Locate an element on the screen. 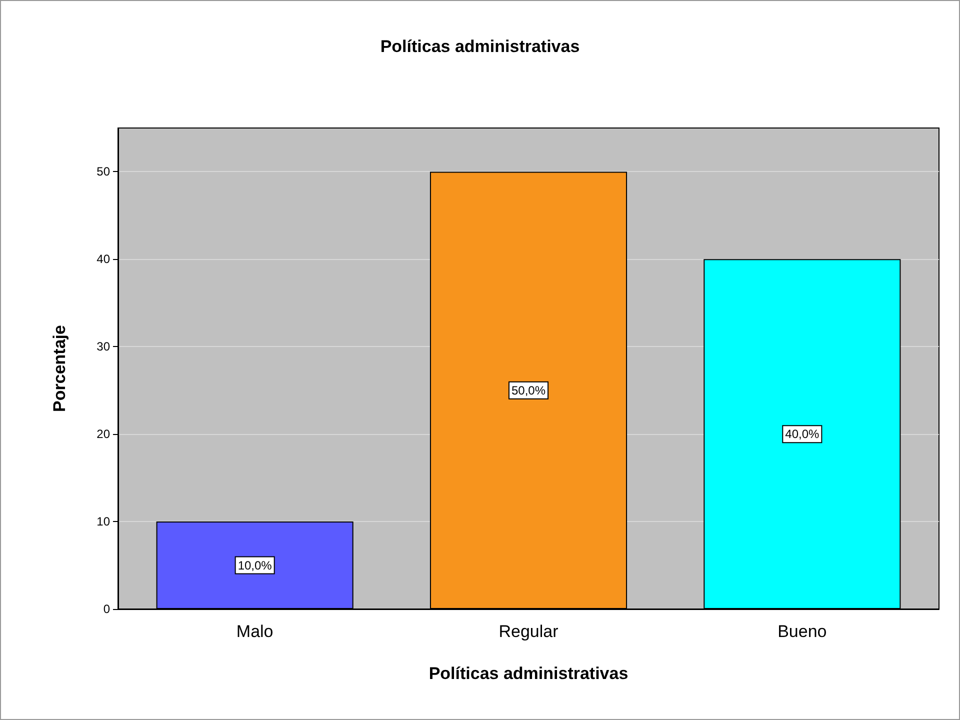  x-tick-label: Malo is located at coordinates (255, 631).